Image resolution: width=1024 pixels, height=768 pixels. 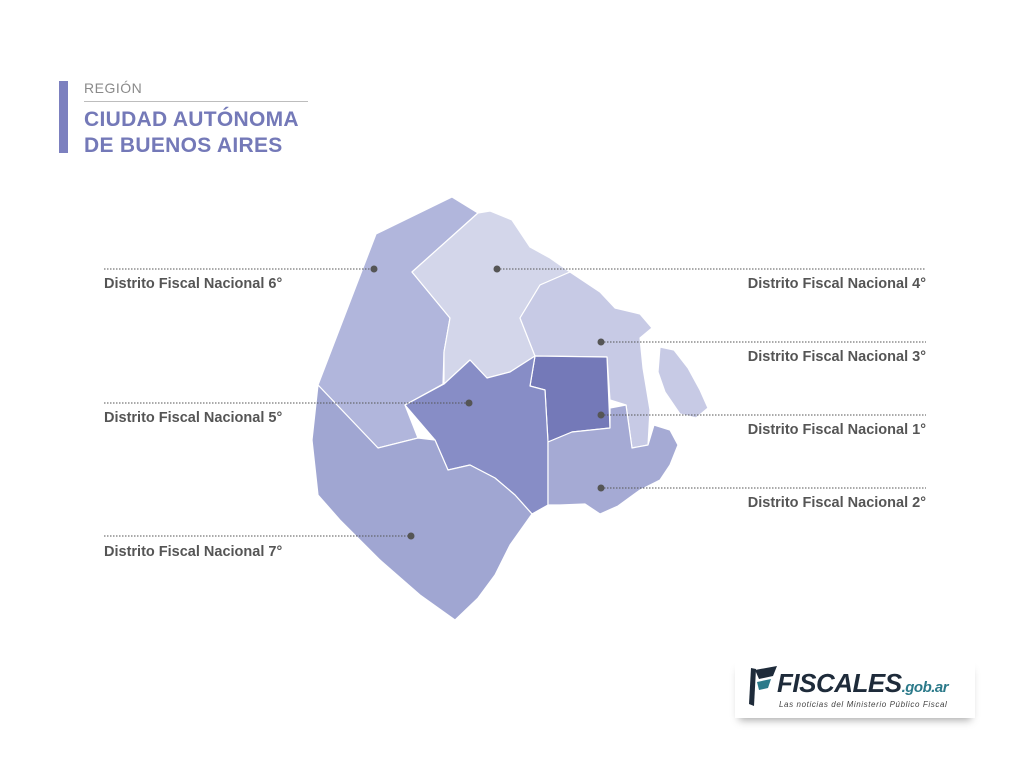 I want to click on district-5-label: Distrito Fiscal Nacional 5°, so click(x=193, y=418).